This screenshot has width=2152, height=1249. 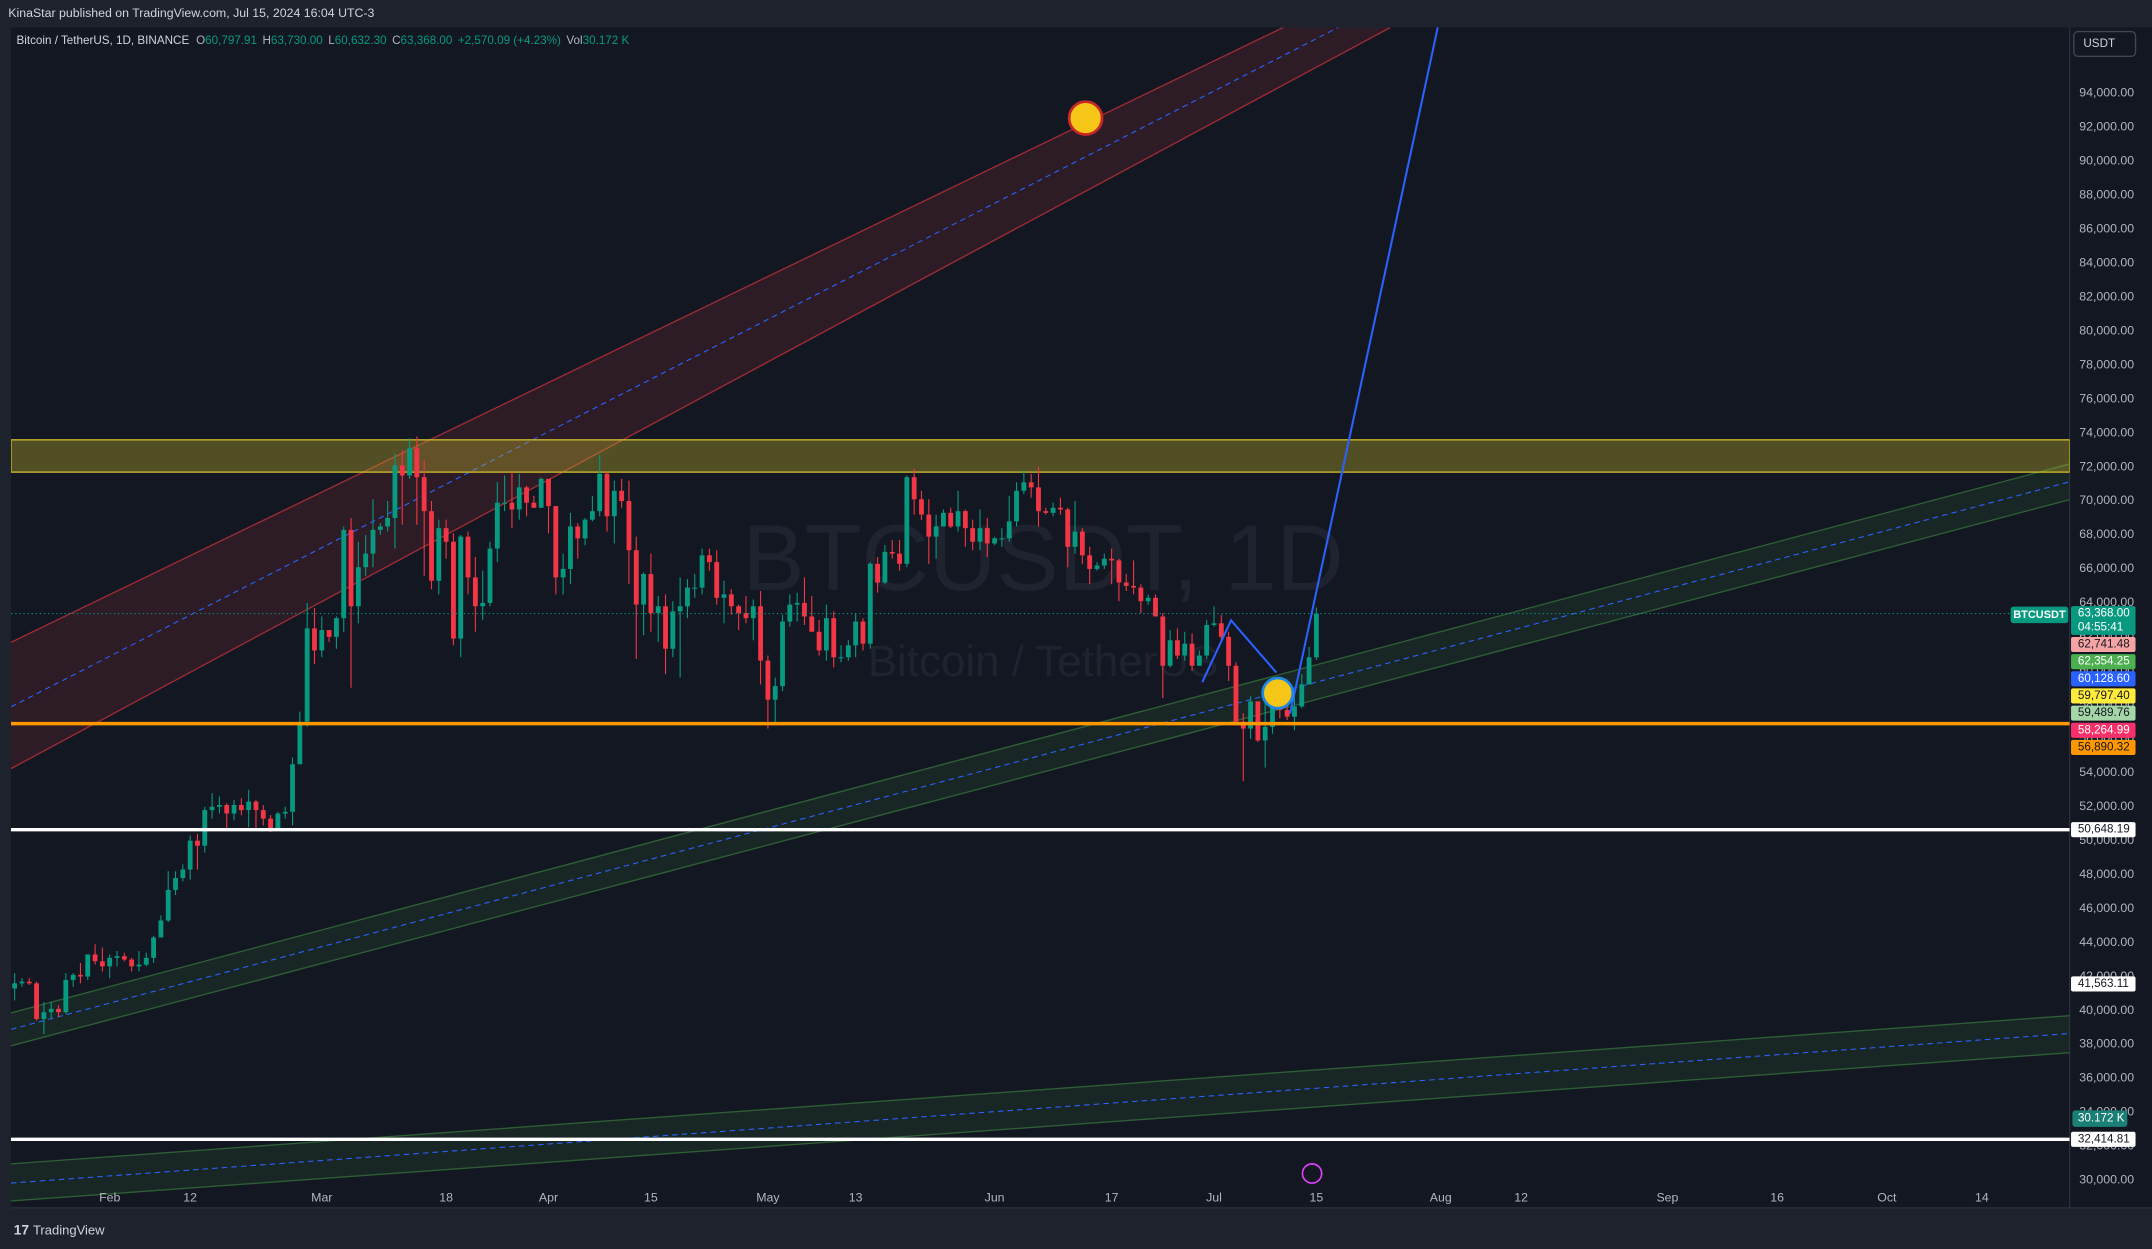 What do you see at coordinates (267, 40) in the screenshot?
I see `legend-key: H` at bounding box center [267, 40].